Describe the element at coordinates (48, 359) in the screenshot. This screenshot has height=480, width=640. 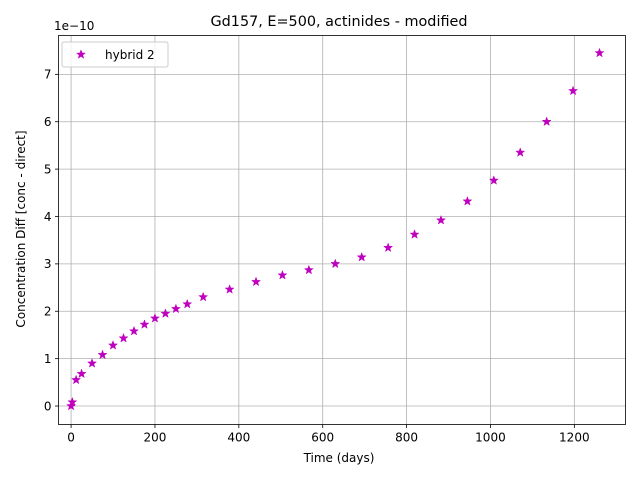
I see `y-tick-label: 1` at that location.